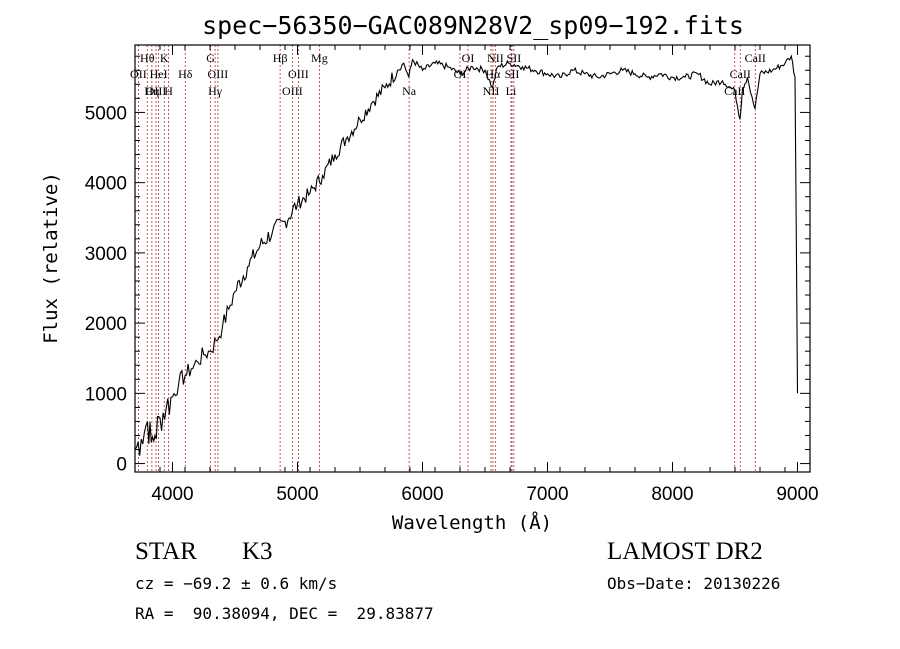 Image resolution: width=900 pixels, height=649 pixels. What do you see at coordinates (280, 58) in the screenshot?
I see `spectral-line-label: Hβ` at bounding box center [280, 58].